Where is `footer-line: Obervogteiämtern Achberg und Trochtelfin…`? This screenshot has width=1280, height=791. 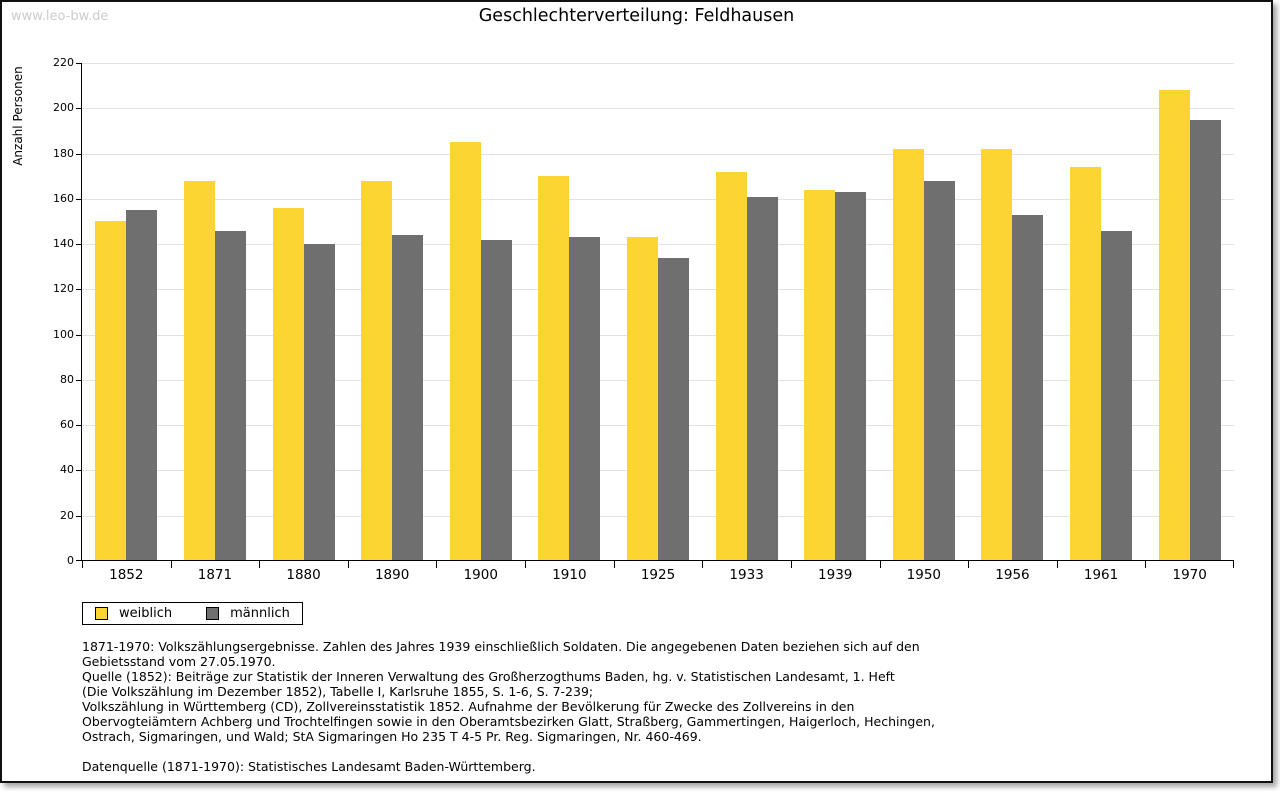
footer-line: Obervogteiämtern Achberg und Trochtelfin… is located at coordinates (508, 721).